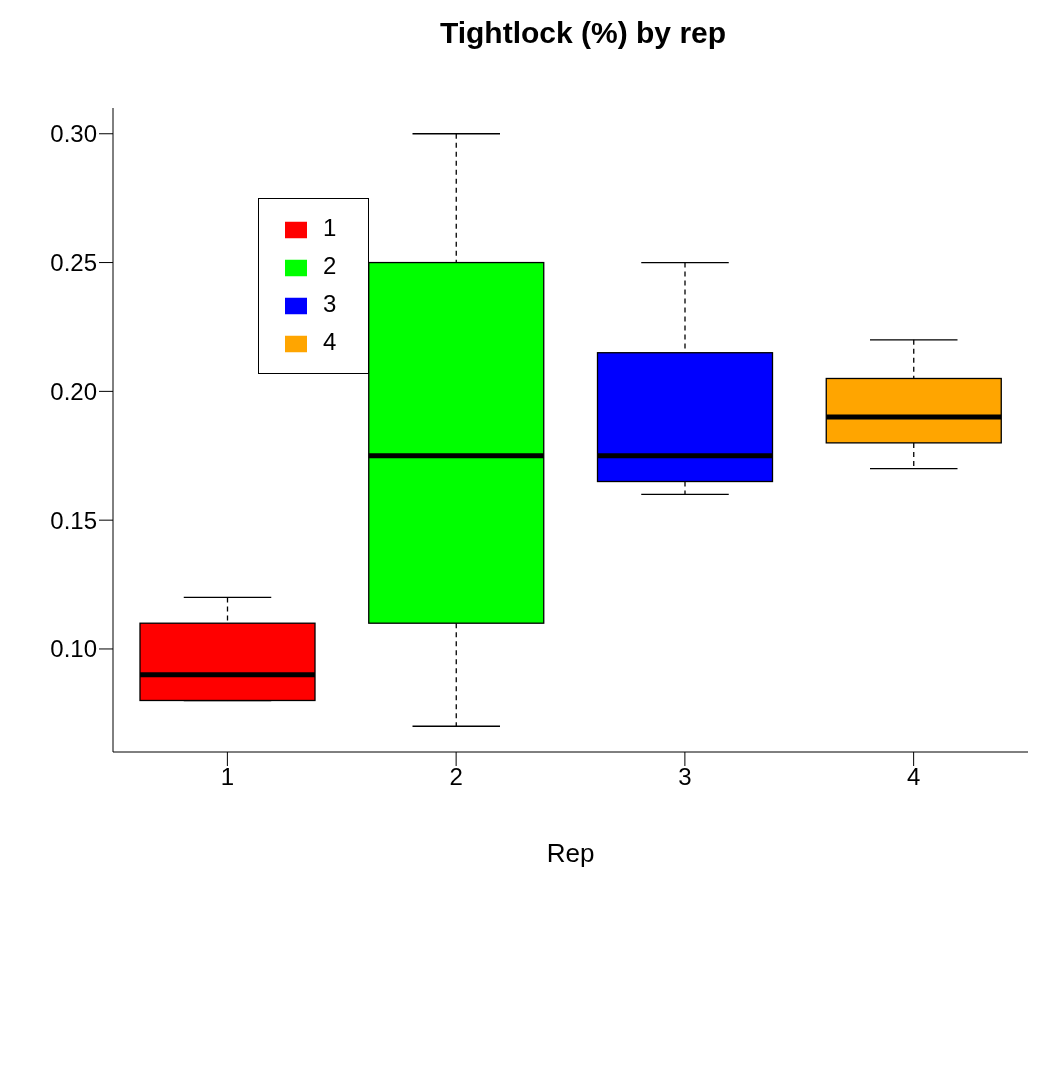  What do you see at coordinates (73, 134) in the screenshot?
I see `y-tick-label: 0.30` at bounding box center [73, 134].